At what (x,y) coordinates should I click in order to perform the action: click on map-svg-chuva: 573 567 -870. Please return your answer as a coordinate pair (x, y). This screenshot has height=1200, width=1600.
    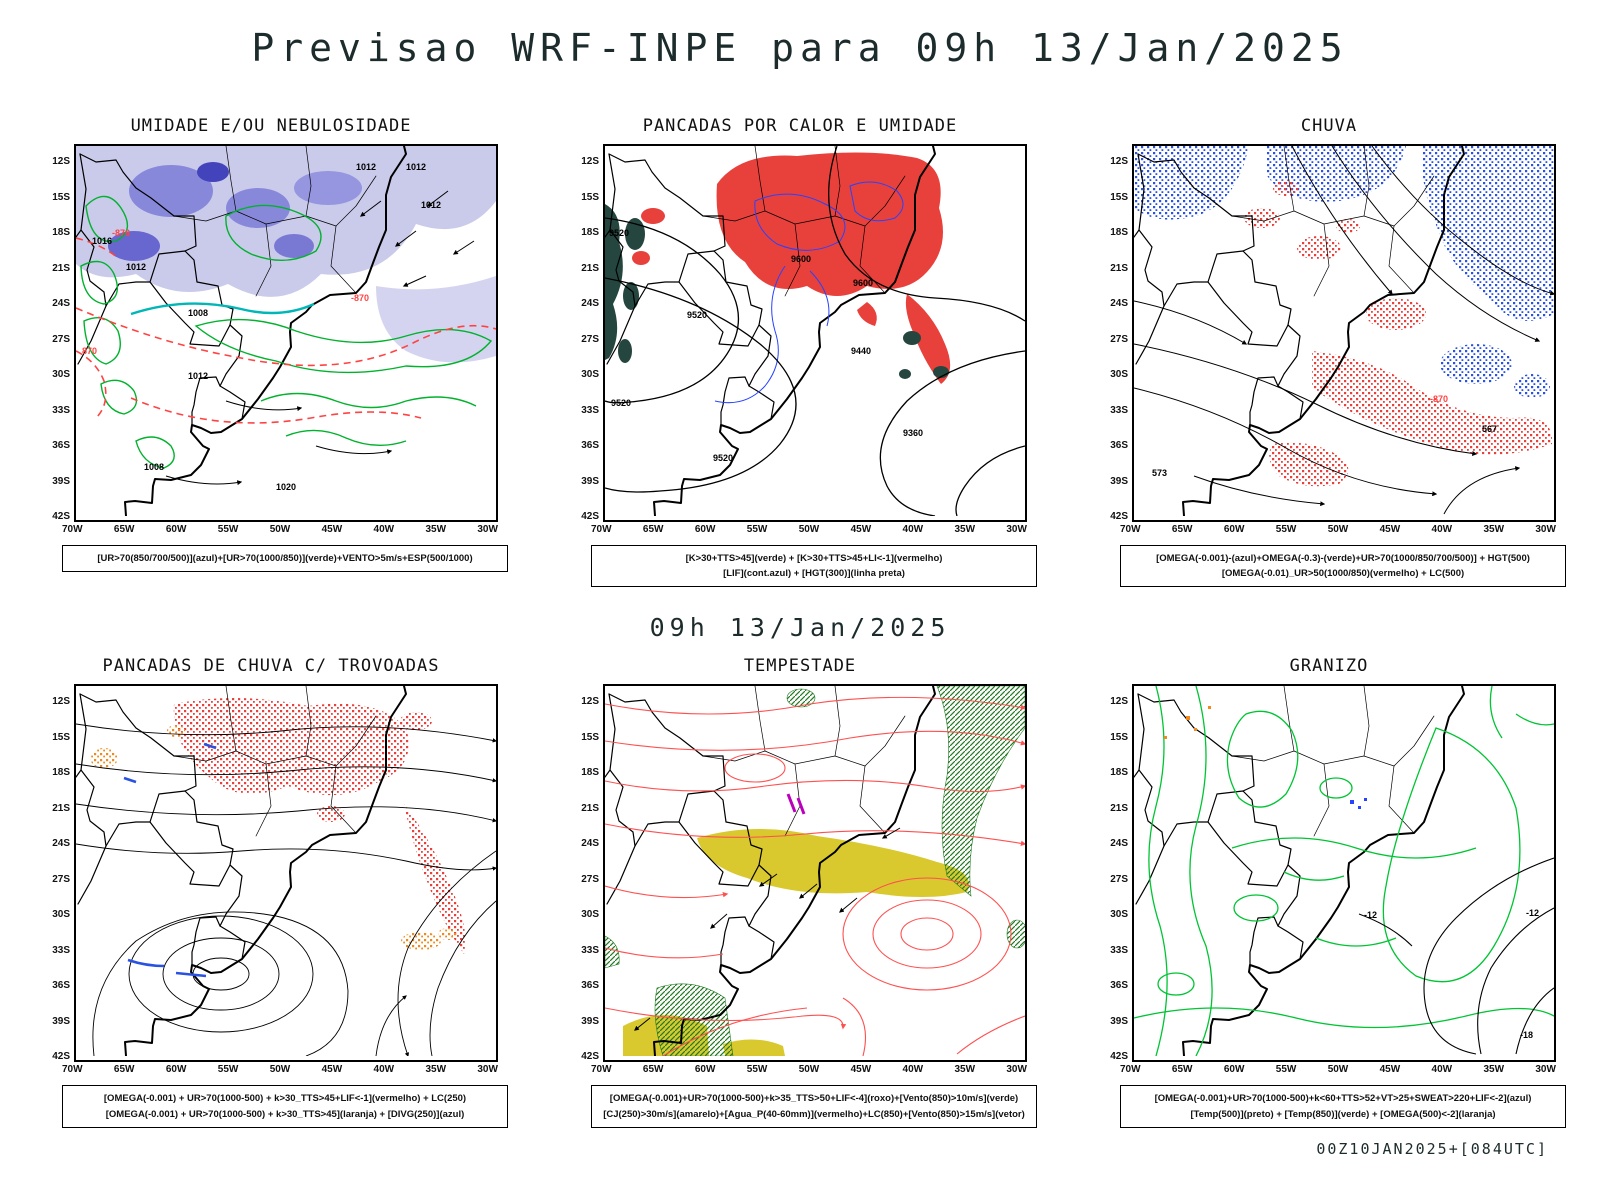
    Looking at the image, I should click on (1344, 331).